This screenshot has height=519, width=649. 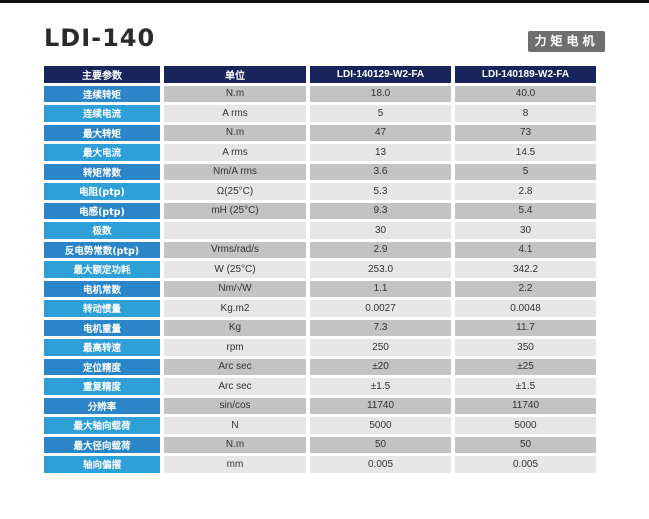 I want to click on table-row: 反电势常数(ptp) Vrms/rad/s 2.9 4.1, so click(x=320, y=249).